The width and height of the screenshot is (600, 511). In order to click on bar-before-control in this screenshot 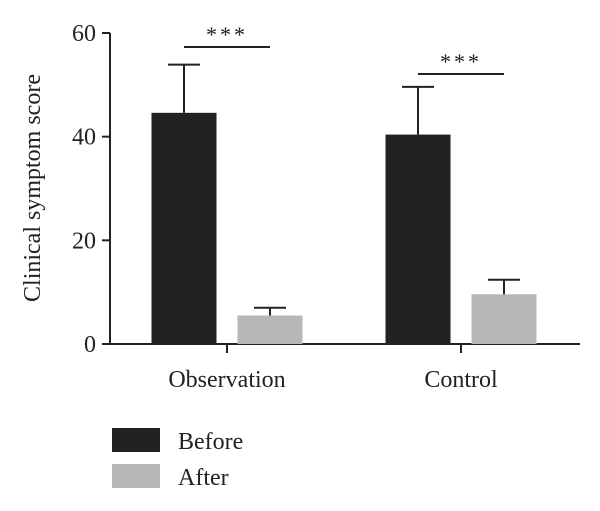, I will do `click(418, 239)`.